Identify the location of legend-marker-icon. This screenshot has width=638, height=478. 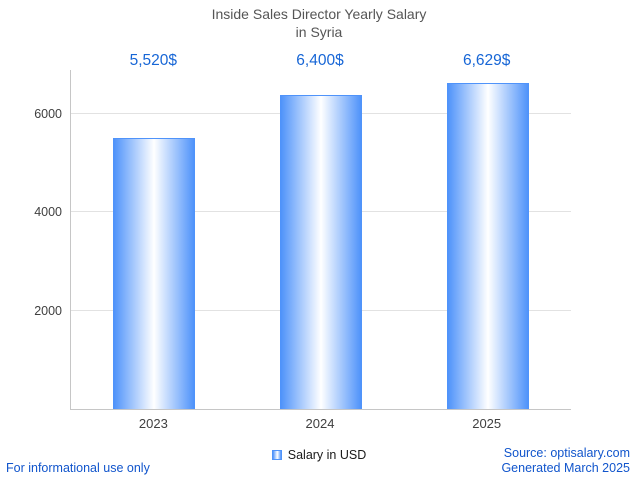
(276, 455).